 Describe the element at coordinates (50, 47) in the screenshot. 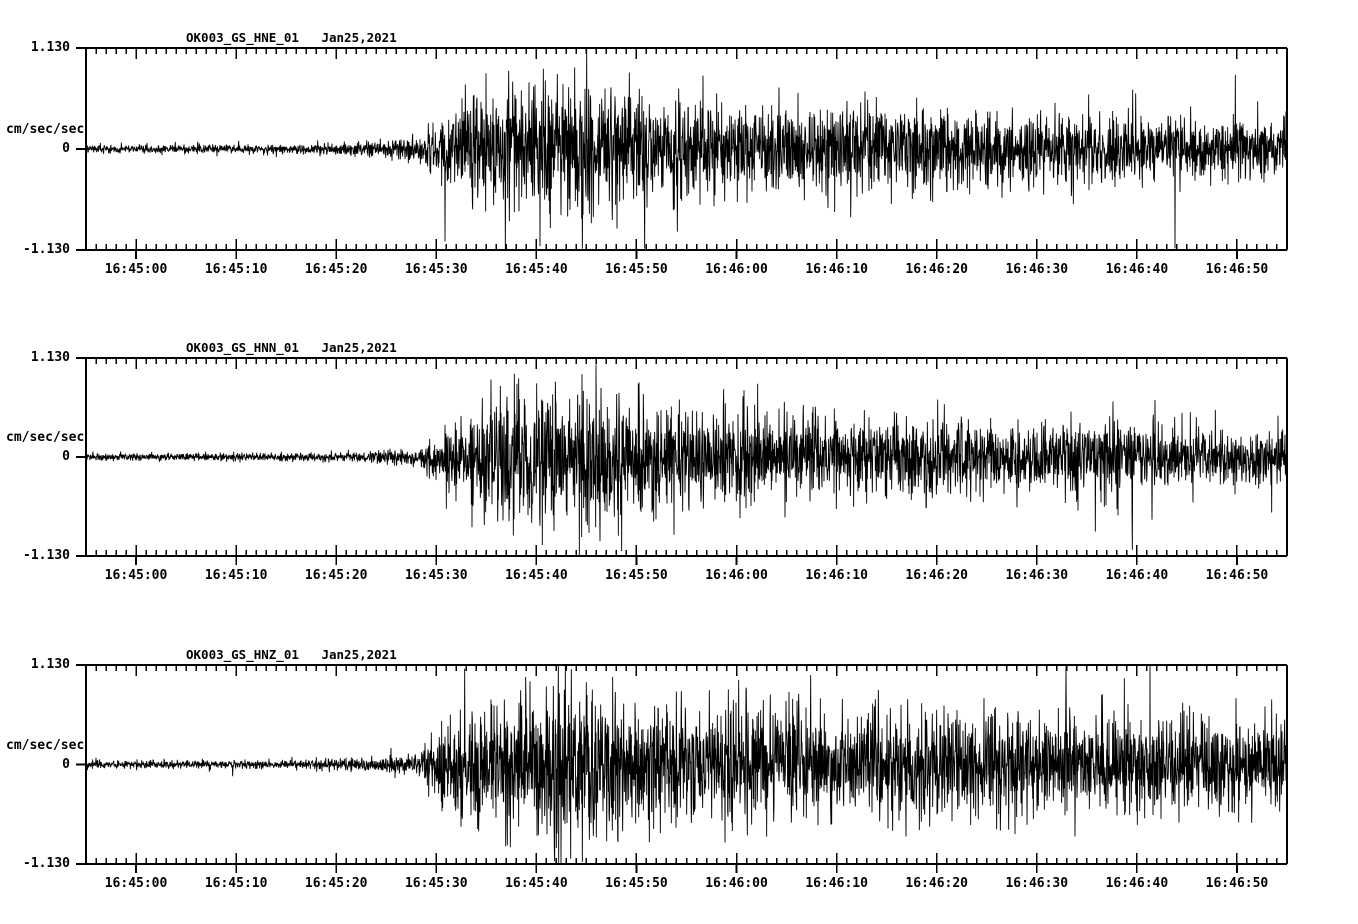

I see `panel-hne-ytick-label: 1.130` at that location.